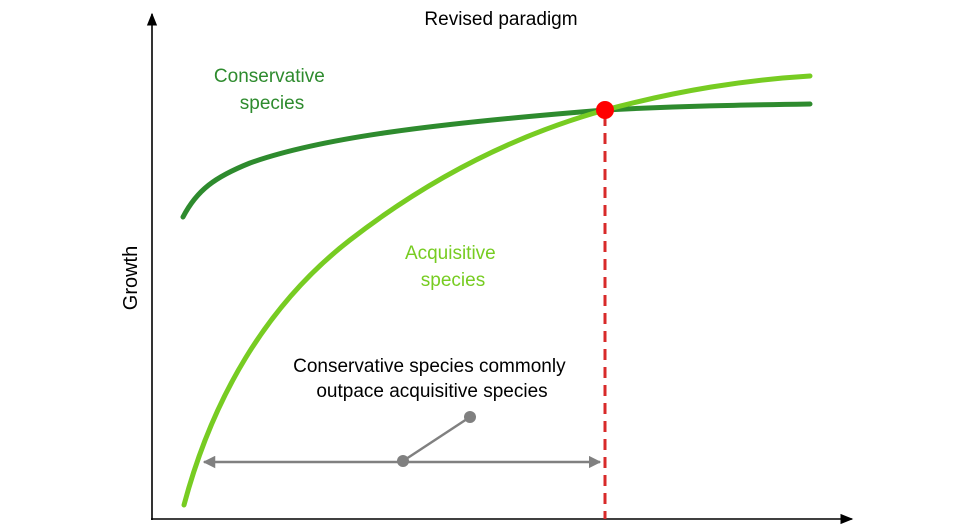 The width and height of the screenshot is (960, 530). Describe the element at coordinates (431, 391) in the screenshot. I see `annotation-line2: outpace acquisitive species` at that location.